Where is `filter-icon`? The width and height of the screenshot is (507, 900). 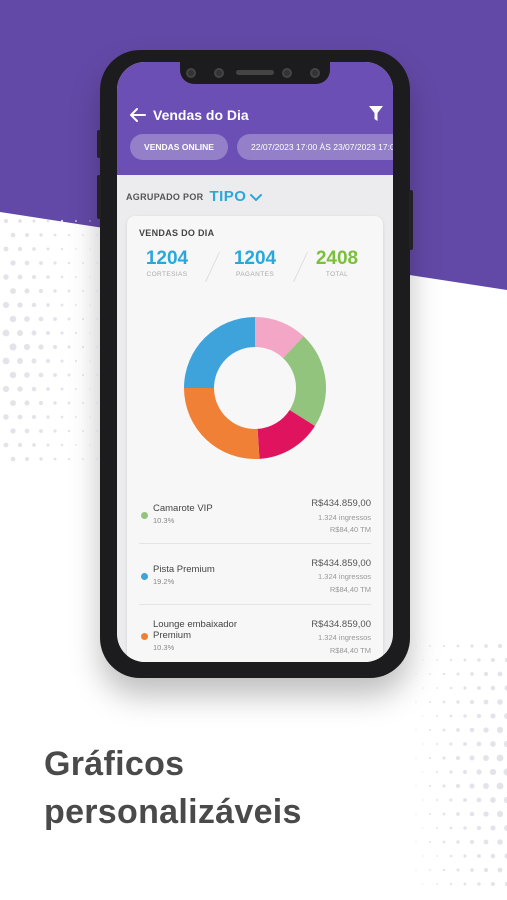 filter-icon is located at coordinates (376, 114).